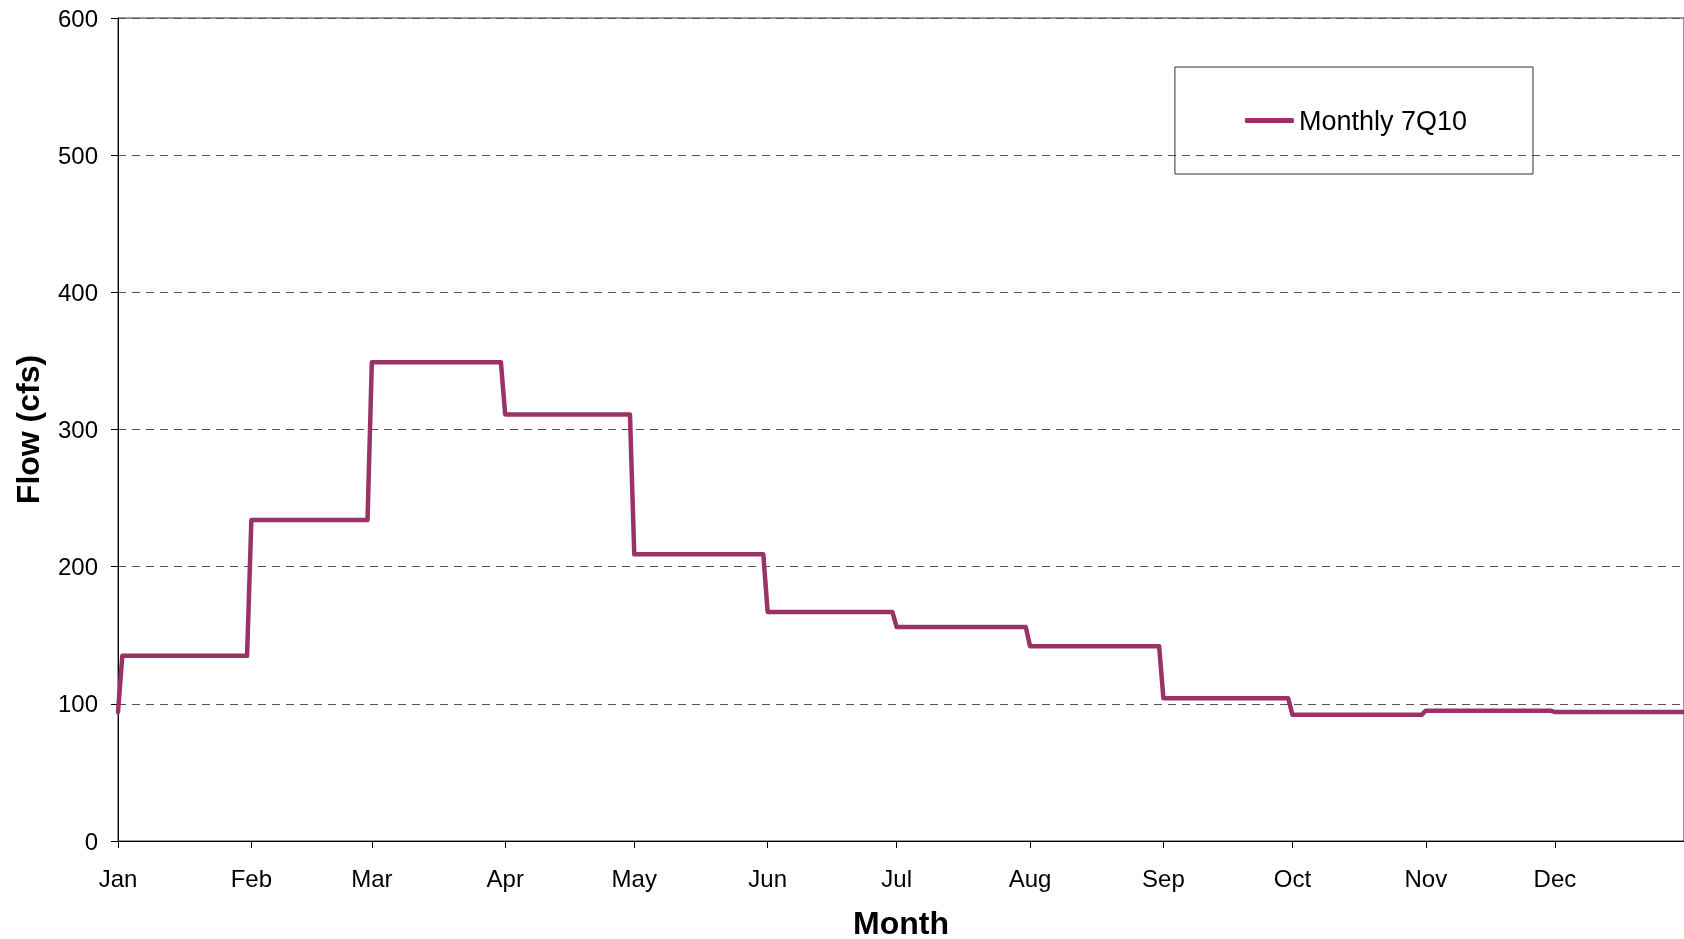  I want to click on x-tick-label: Jan, so click(118, 878).